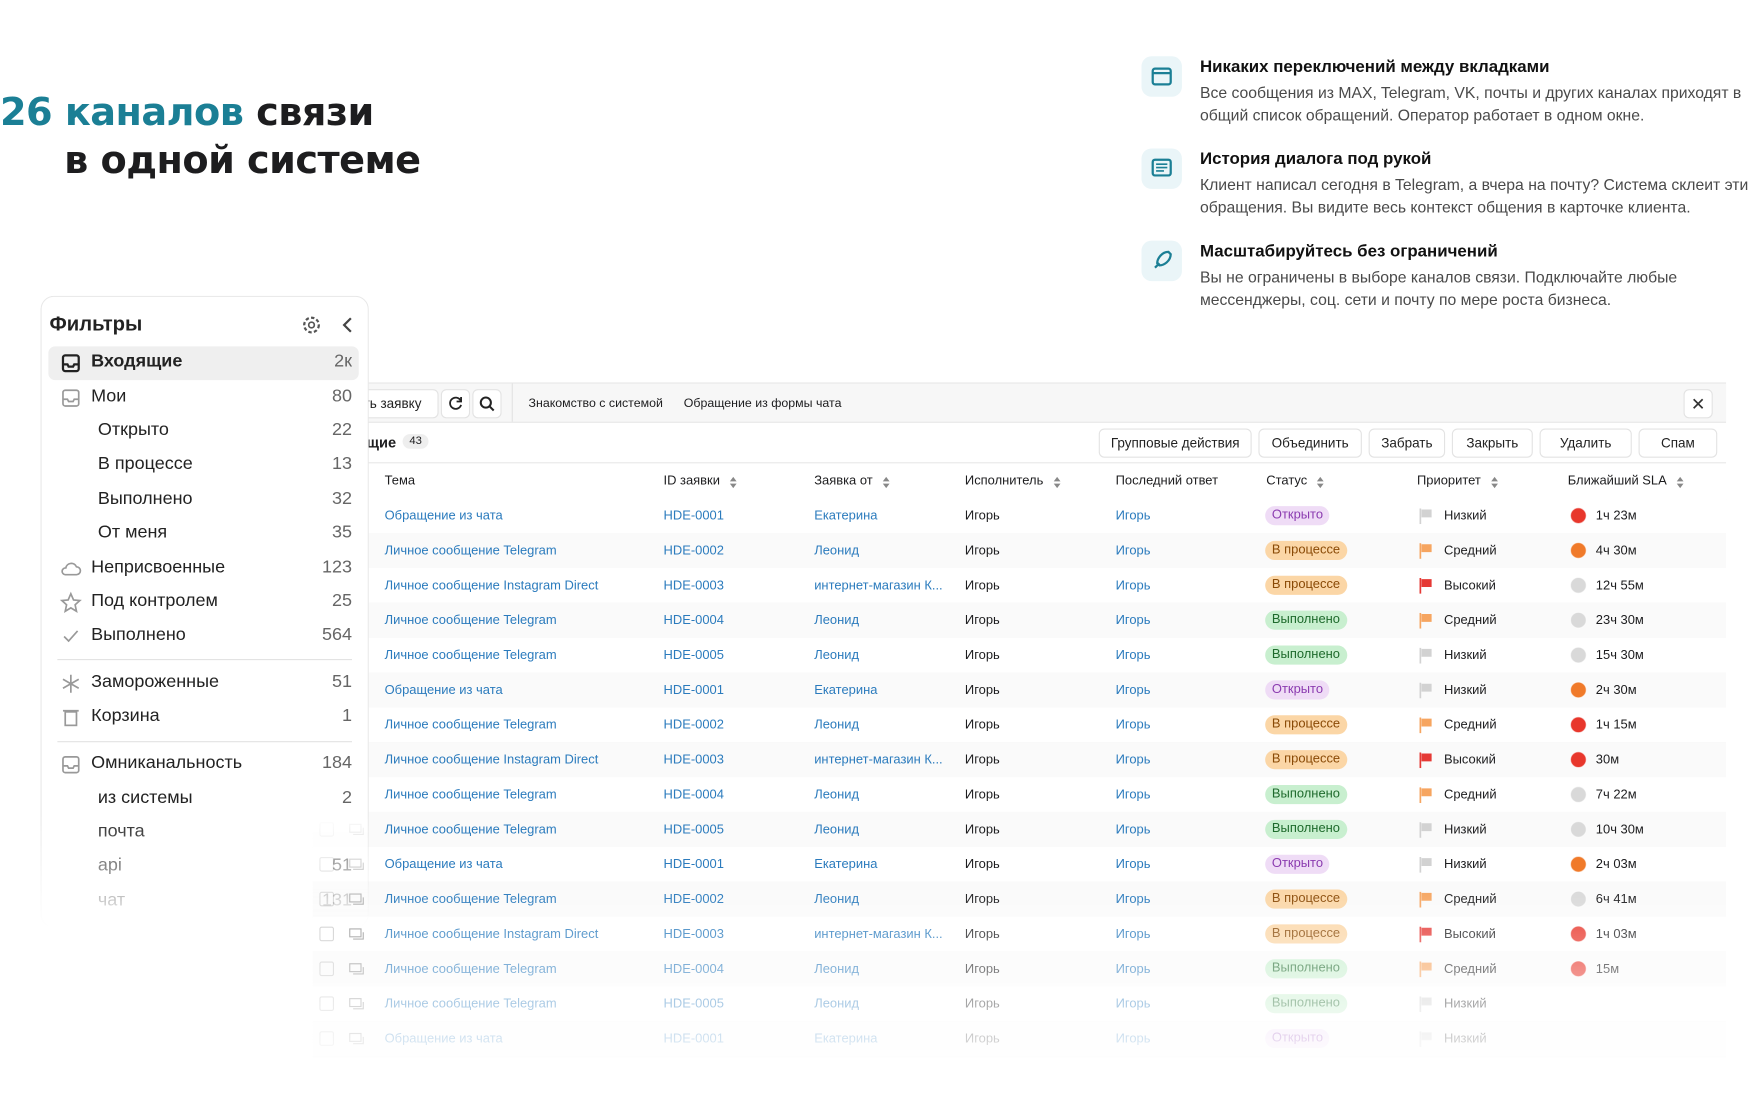 The height and width of the screenshot is (1108, 1760). I want to click on settings-icon, so click(311, 325).